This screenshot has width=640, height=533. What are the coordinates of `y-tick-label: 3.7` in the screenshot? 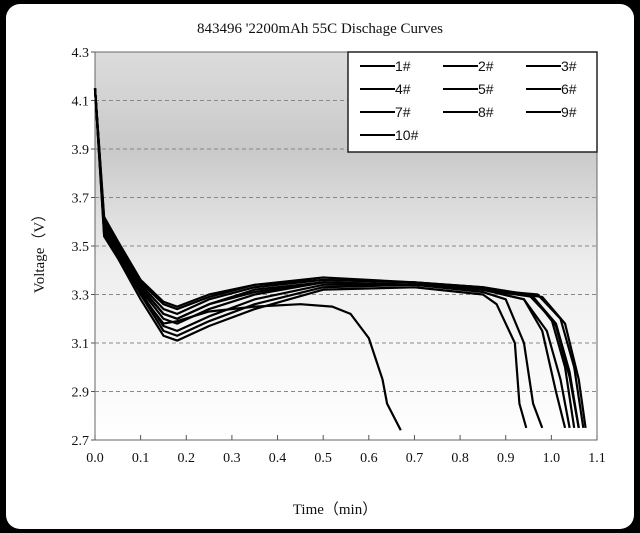 It's located at (81, 199).